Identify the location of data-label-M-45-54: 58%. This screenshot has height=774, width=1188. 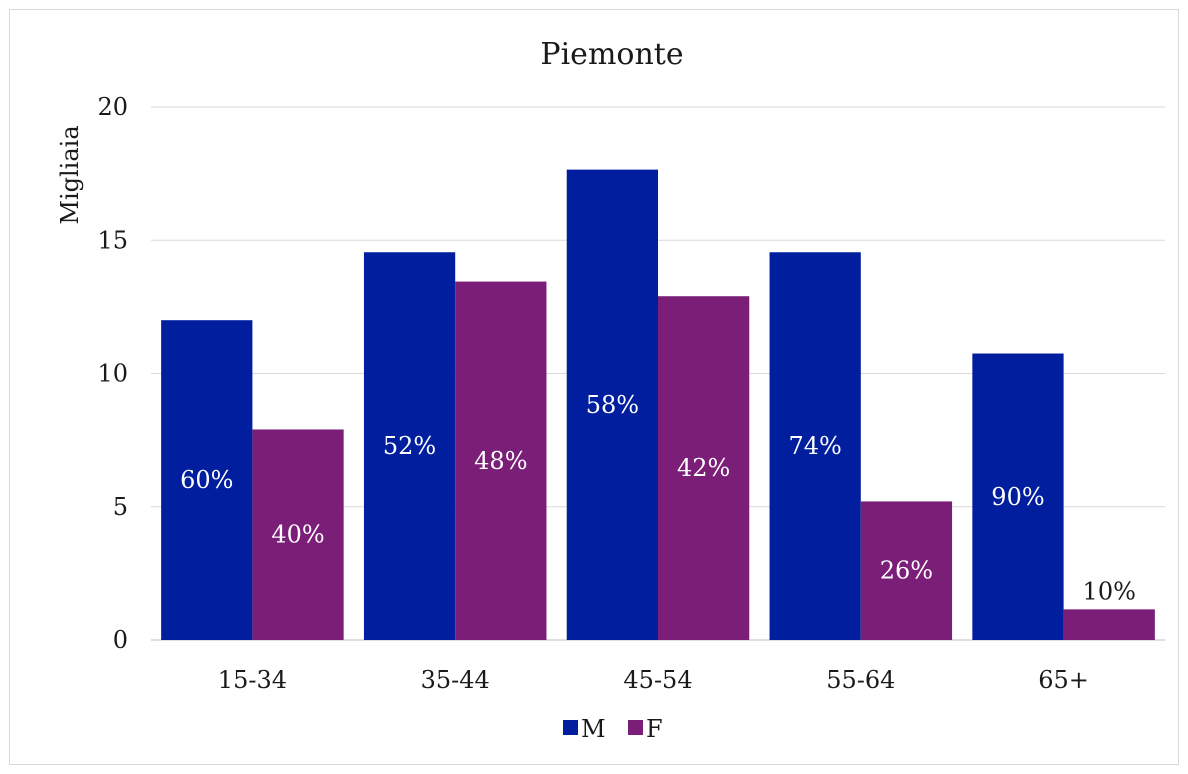
(612, 405).